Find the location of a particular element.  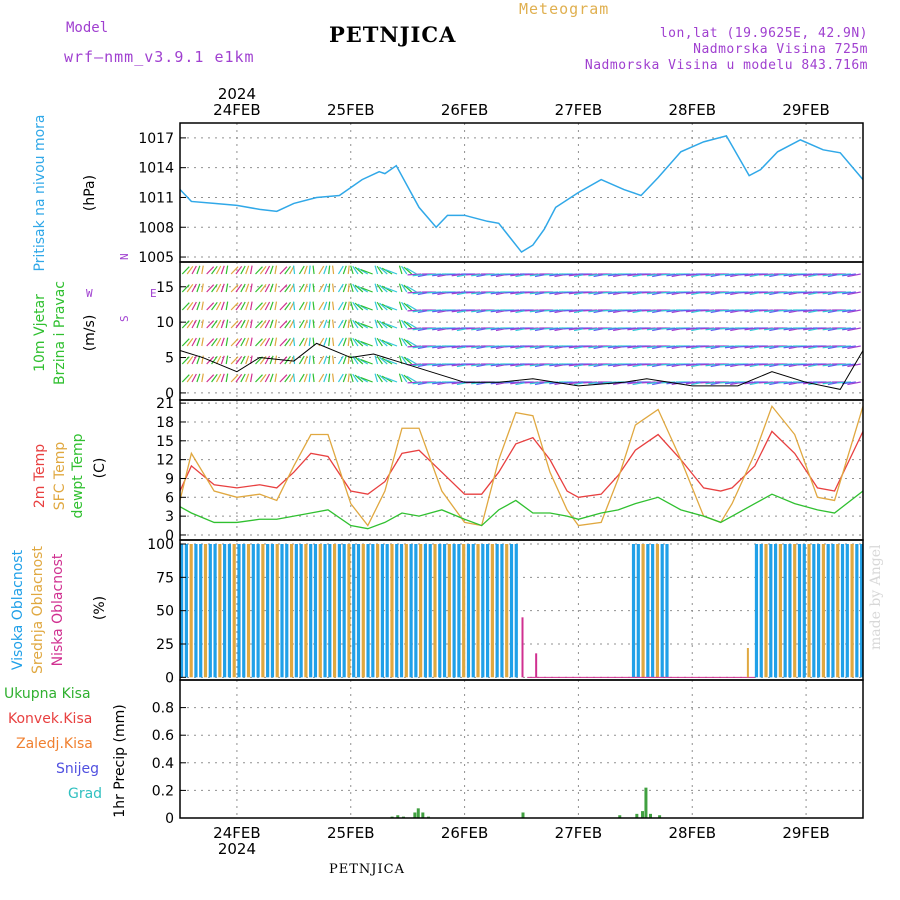

temp-line-dewpt-temp is located at coordinates (521, 510).